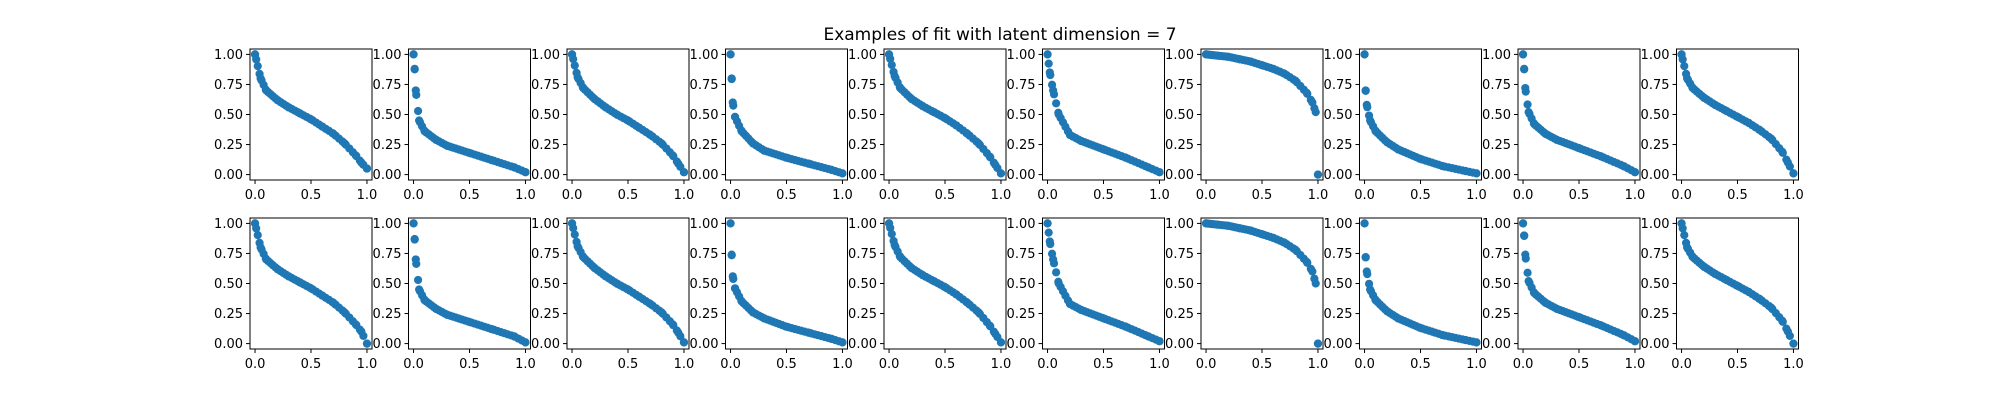 This screenshot has height=400, width=2000. I want to click on subplot-r2-c1: 0.00 0.25 0.50 0.75 1.00 0.0 0.5 1.0, so click(295, 294).